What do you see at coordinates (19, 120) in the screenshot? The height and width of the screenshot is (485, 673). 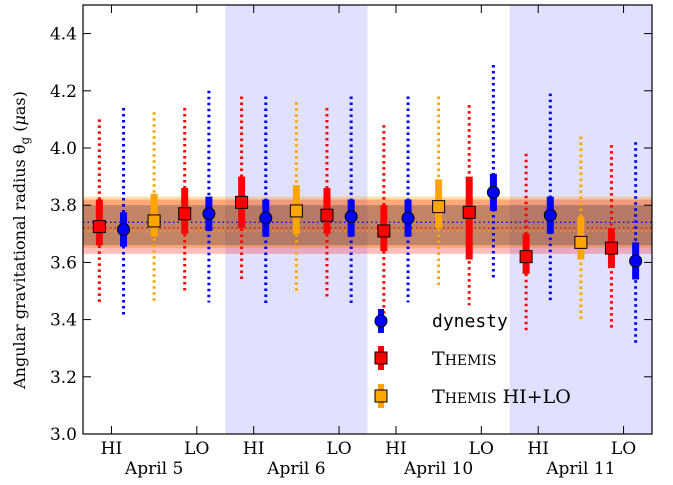 I see `y-axis-label-unit-mu: μ` at bounding box center [19, 120].